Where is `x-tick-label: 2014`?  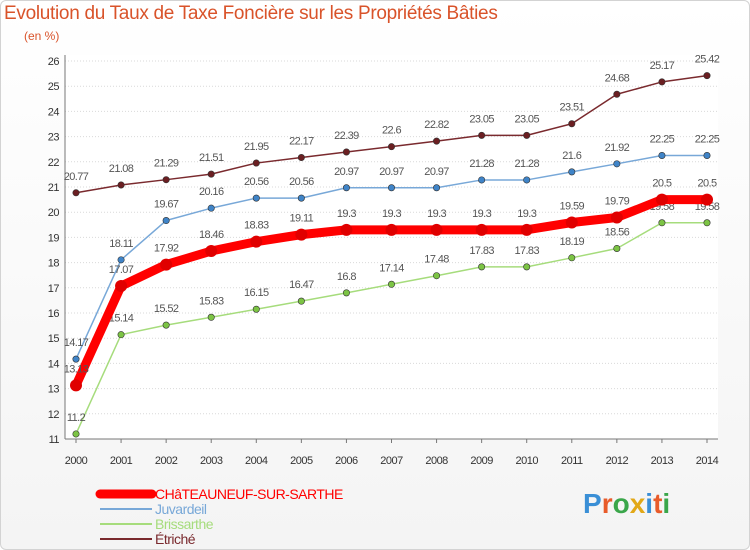
x-tick-label: 2014 is located at coordinates (707, 461).